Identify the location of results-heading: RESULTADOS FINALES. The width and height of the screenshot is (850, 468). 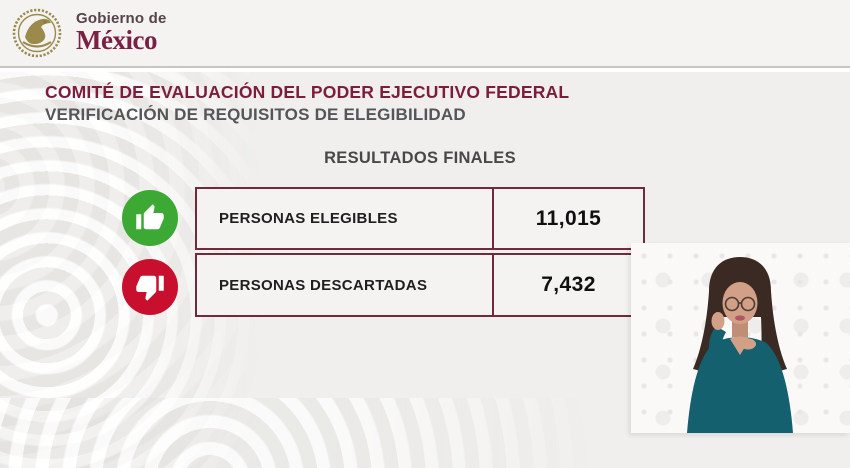
(420, 158).